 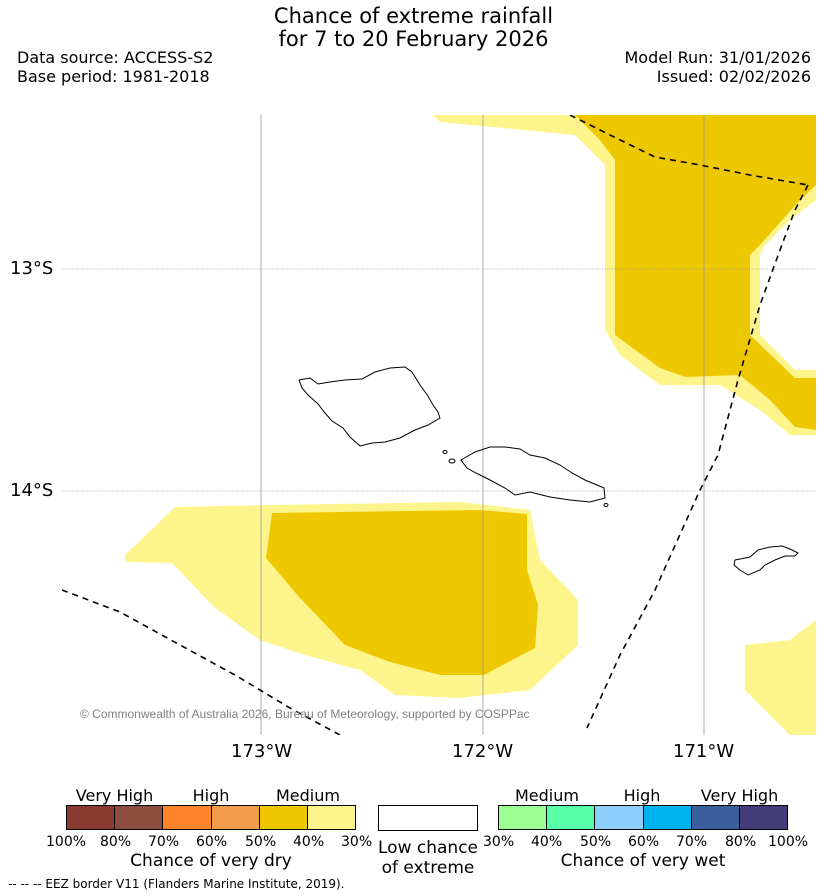 I want to click on wet-colorbar, so click(x=643, y=817).